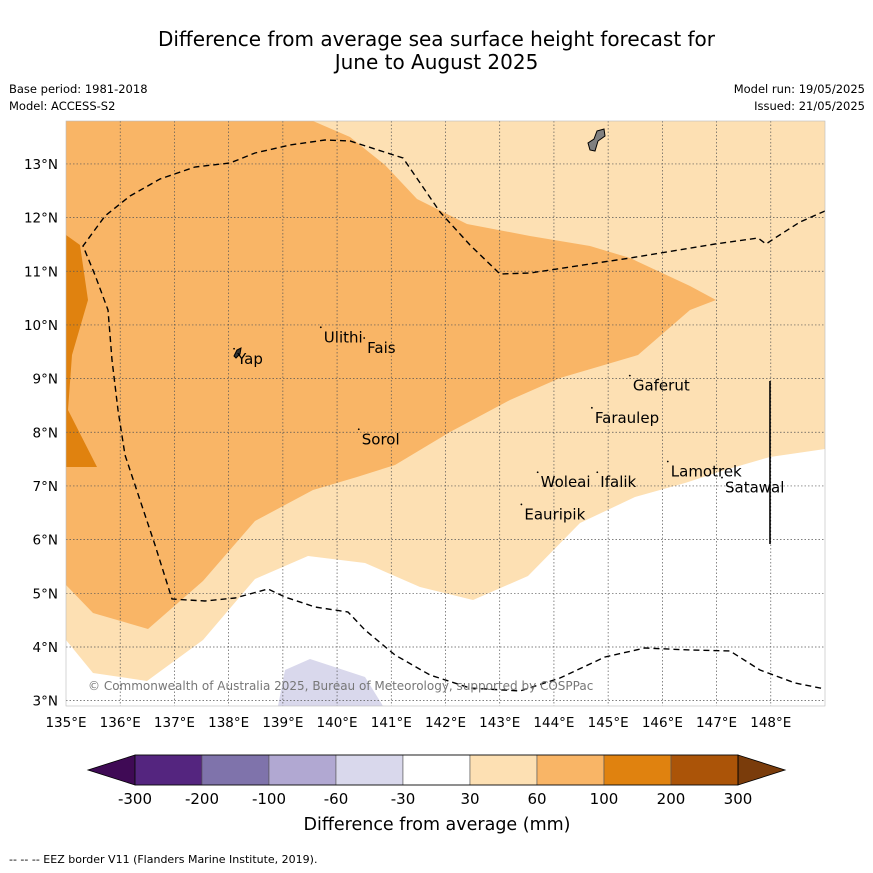 This screenshot has width=873, height=873. Describe the element at coordinates (754, 488) in the screenshot. I see `place-label: Satawal` at that location.